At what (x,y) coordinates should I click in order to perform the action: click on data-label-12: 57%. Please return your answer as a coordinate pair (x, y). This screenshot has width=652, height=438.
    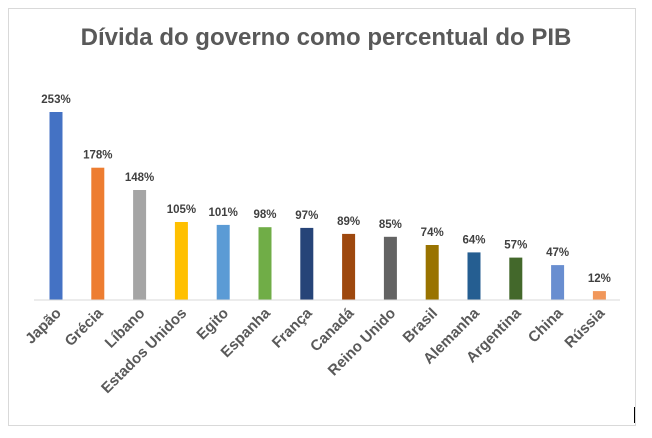
    Looking at the image, I should click on (515, 246).